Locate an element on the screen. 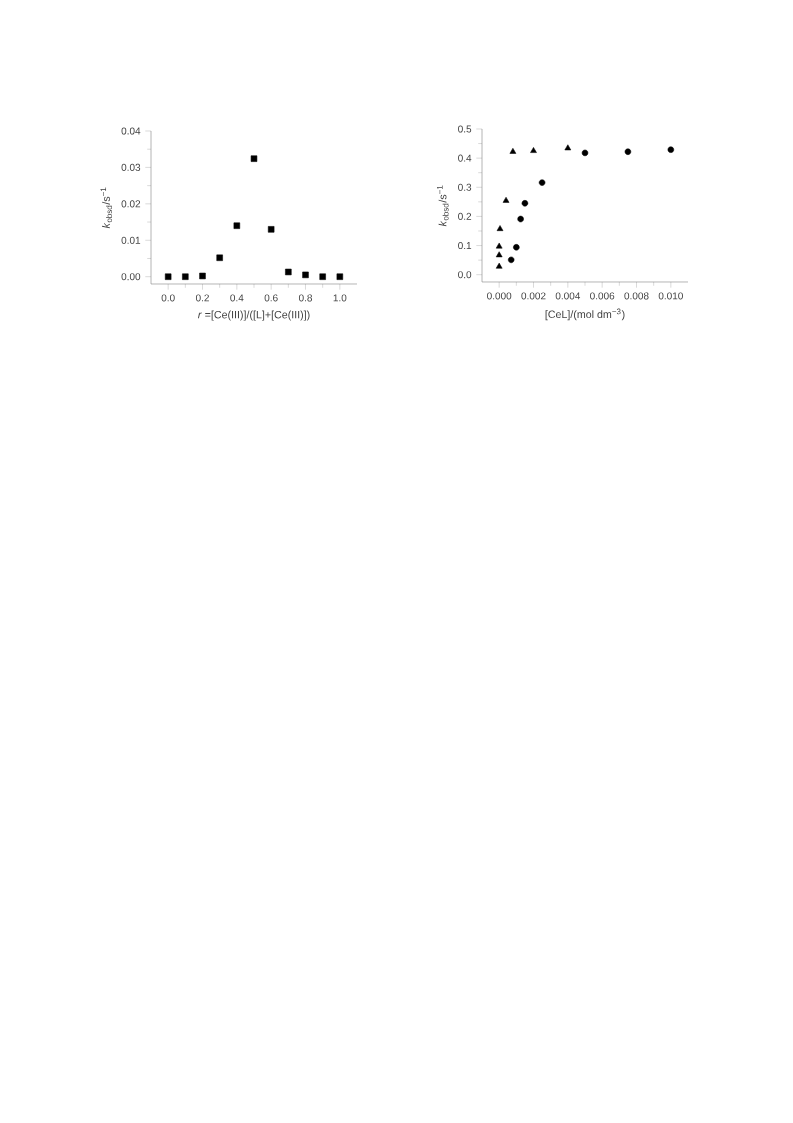  x-axis-title: [CeL]/(mol dm$^{−3}$) is located at coordinates (585, 314).